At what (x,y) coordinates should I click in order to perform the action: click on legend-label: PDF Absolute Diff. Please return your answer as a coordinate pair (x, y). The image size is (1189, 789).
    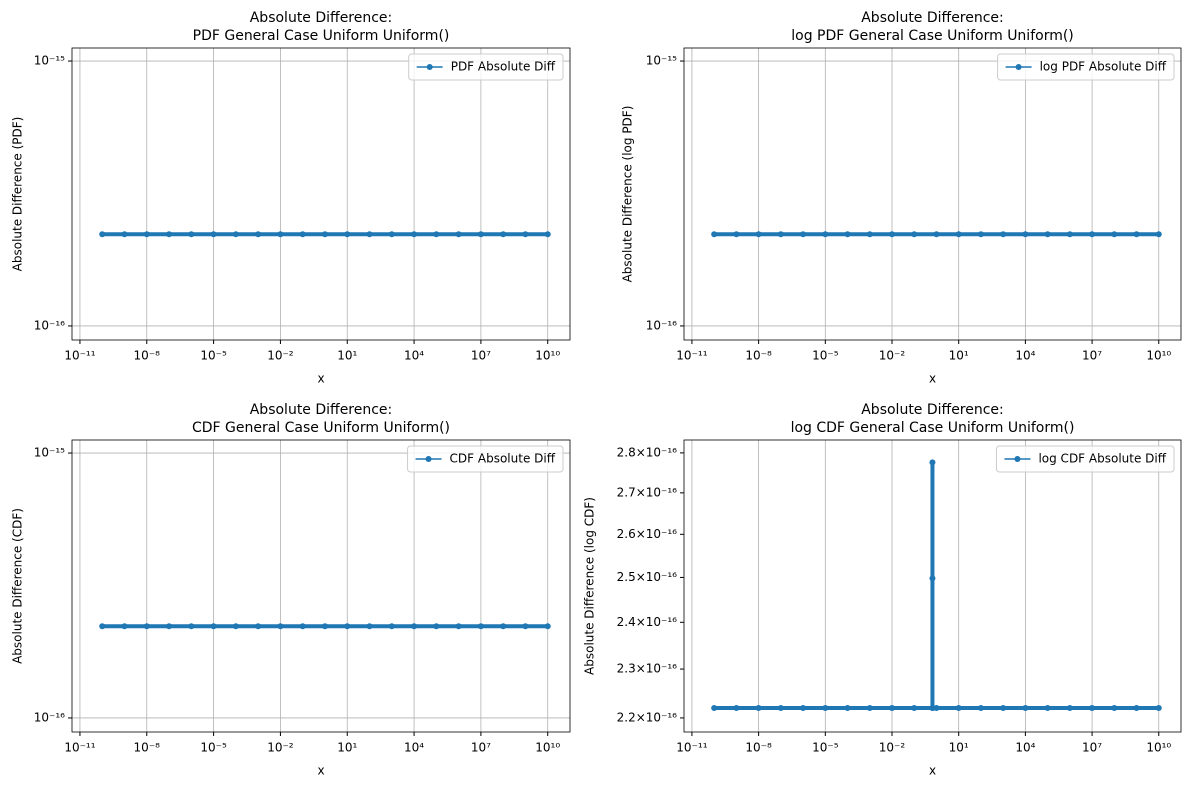
    Looking at the image, I should click on (503, 67).